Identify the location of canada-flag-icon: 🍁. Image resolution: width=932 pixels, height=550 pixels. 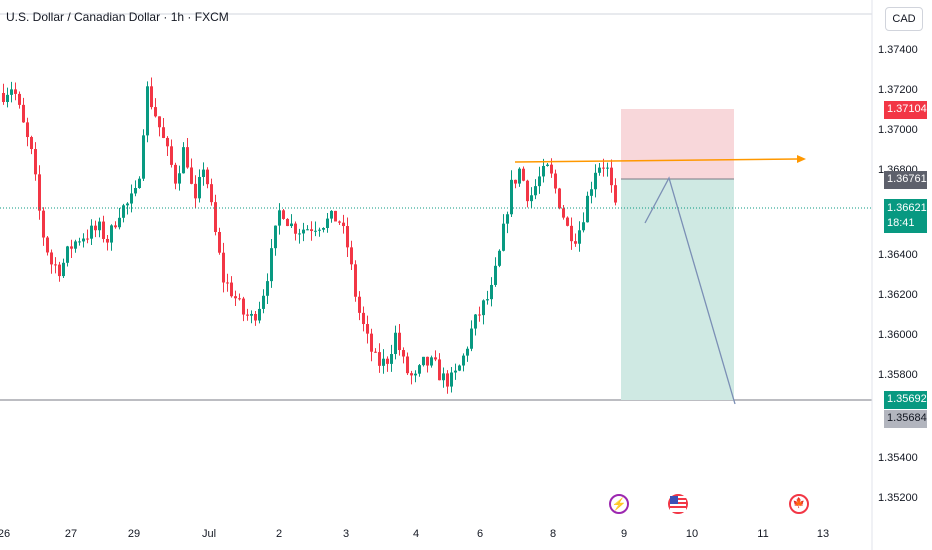
(799, 504).